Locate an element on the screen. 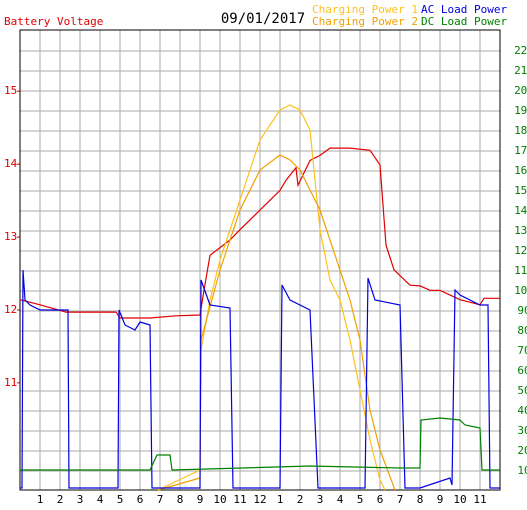 Image resolution: width=527 pixels, height=510 pixels. y-tick-label: 14 is located at coordinates (11, 163).